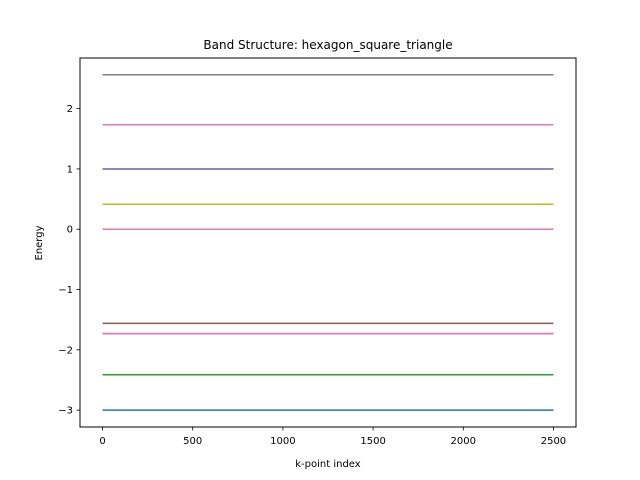  Describe the element at coordinates (65, 350) in the screenshot. I see `y-tick-label: −2` at that location.